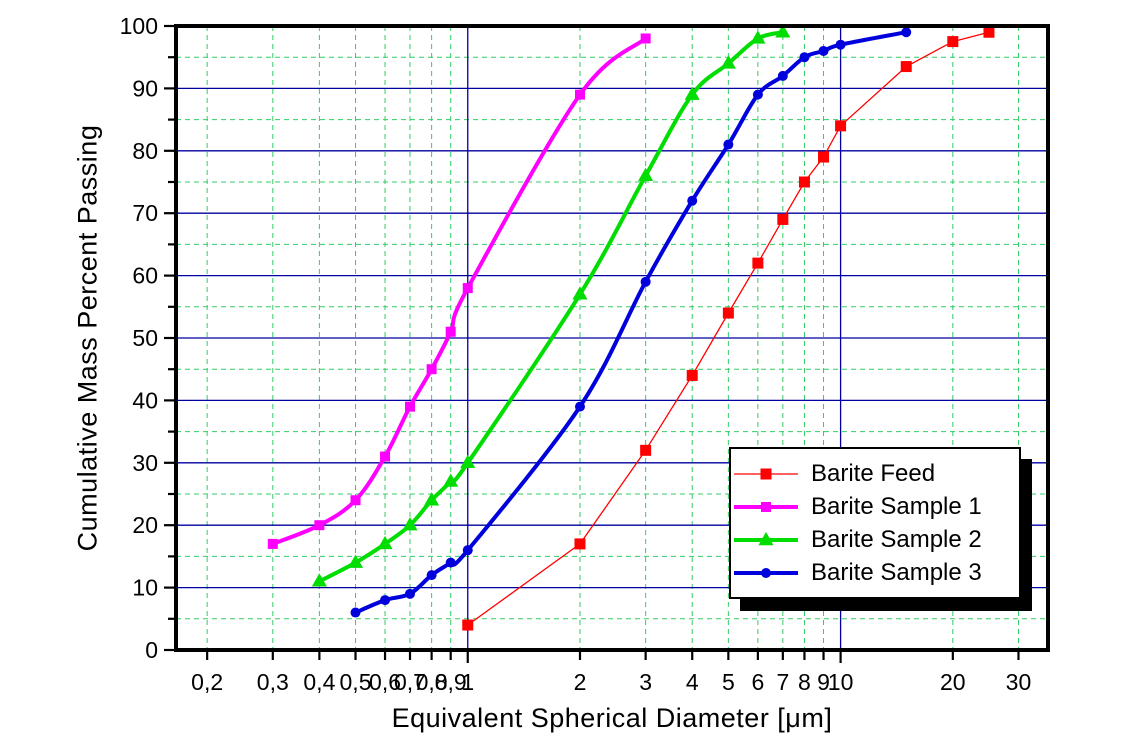  I want to click on y-tick-label: 90, so click(145, 88).